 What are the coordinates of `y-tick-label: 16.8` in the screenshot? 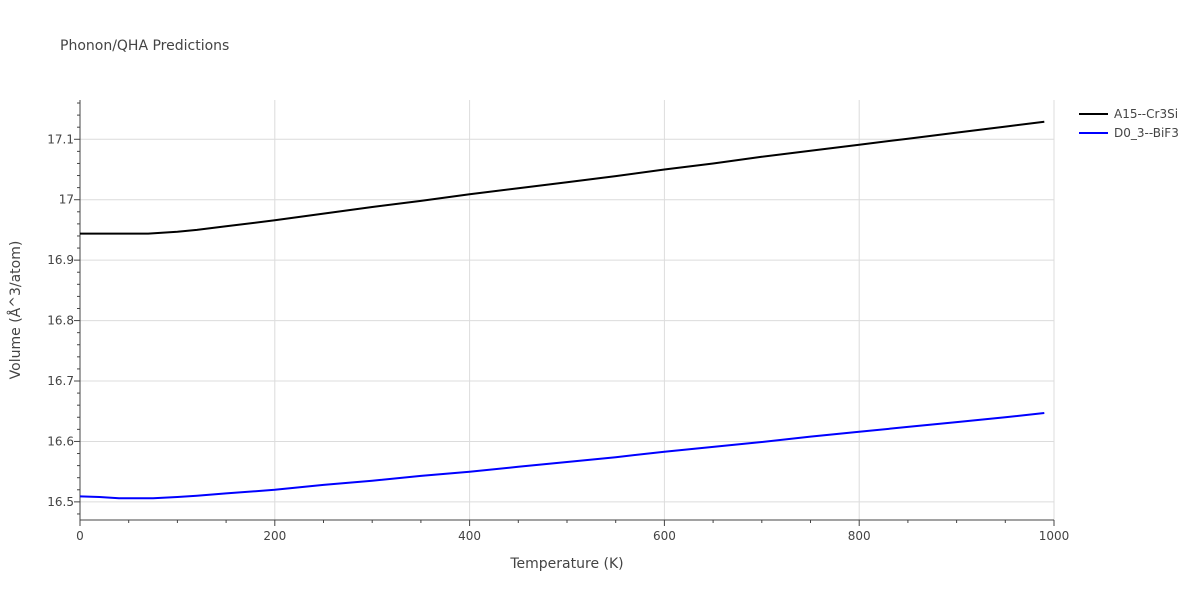 It's located at (60, 321).